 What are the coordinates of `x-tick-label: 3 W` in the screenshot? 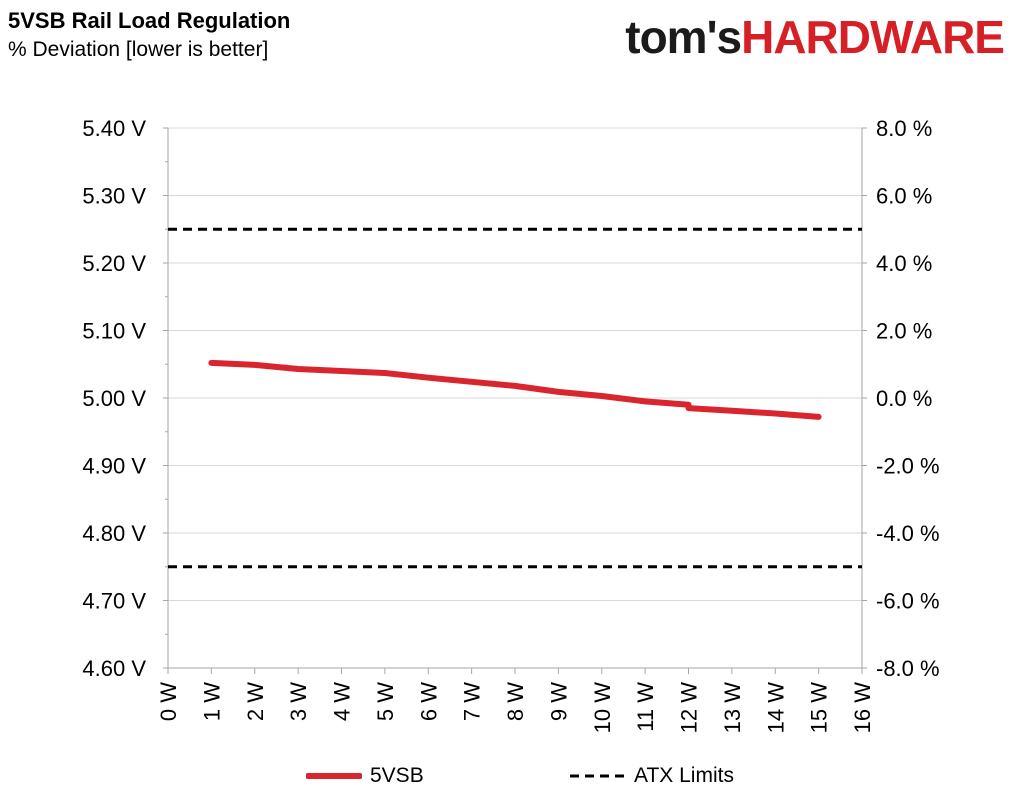 It's located at (298, 701).